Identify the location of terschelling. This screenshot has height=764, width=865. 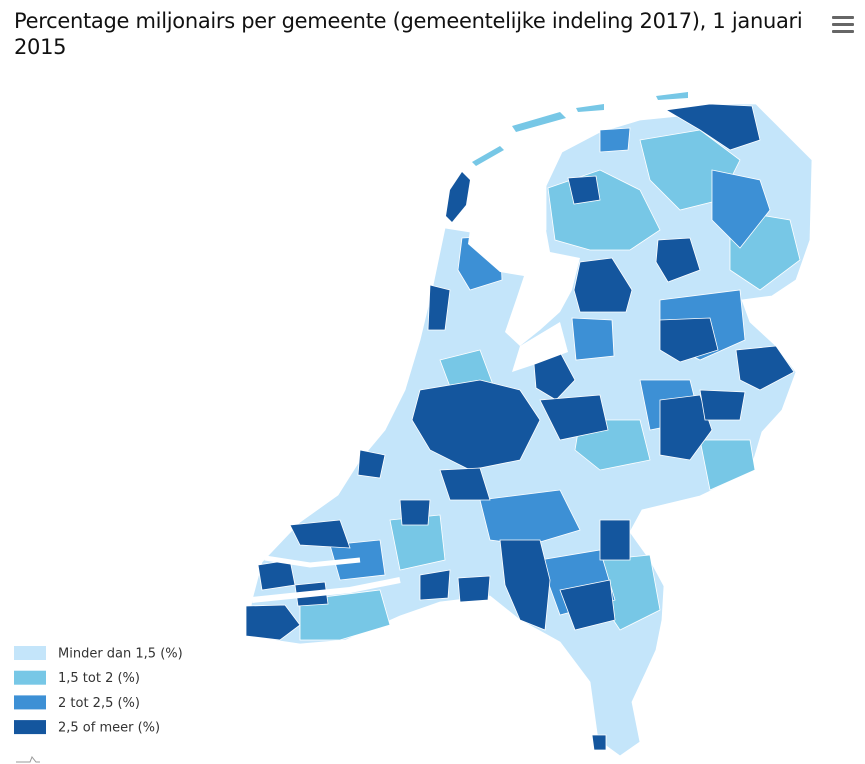
(539, 122).